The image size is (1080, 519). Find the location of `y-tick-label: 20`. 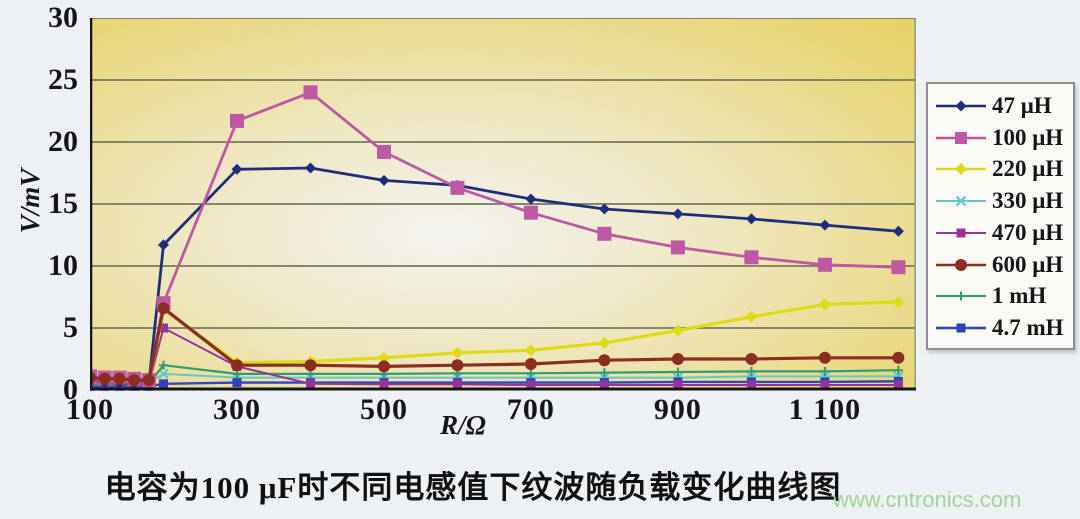

y-tick-label: 20 is located at coordinates (63, 141).